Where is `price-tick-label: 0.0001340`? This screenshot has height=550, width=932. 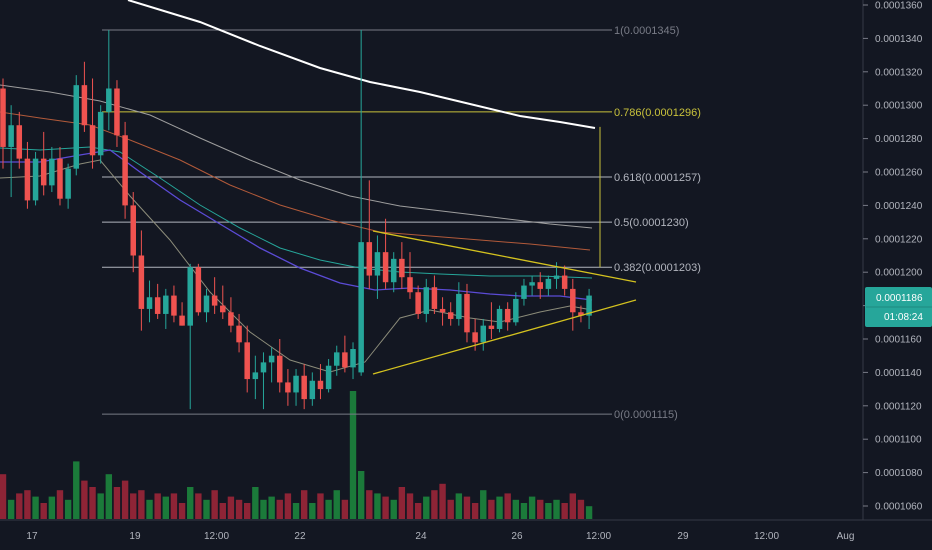
price-tick-label: 0.0001340 is located at coordinates (899, 39).